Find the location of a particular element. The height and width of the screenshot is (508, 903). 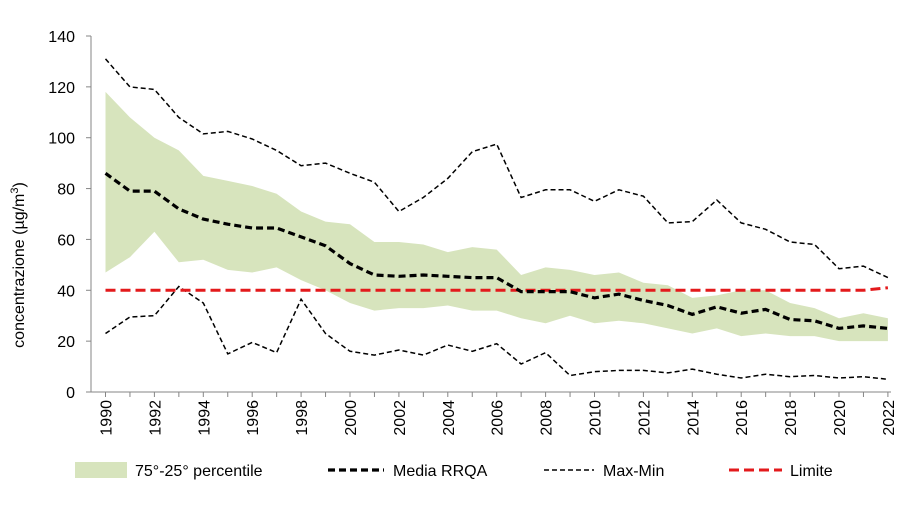

x-tick-label: 1998 is located at coordinates (302, 418).